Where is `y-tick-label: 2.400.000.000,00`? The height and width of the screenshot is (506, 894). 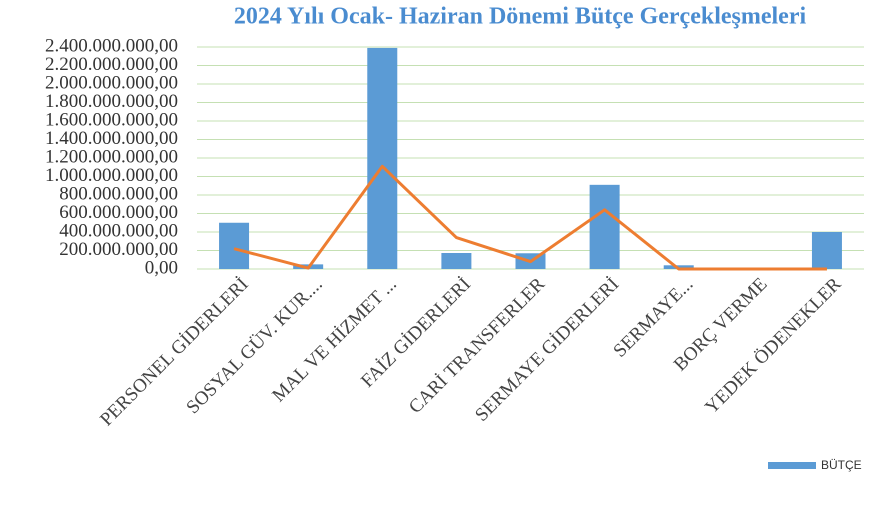 y-tick-label: 2.400.000.000,00 is located at coordinates (111, 45).